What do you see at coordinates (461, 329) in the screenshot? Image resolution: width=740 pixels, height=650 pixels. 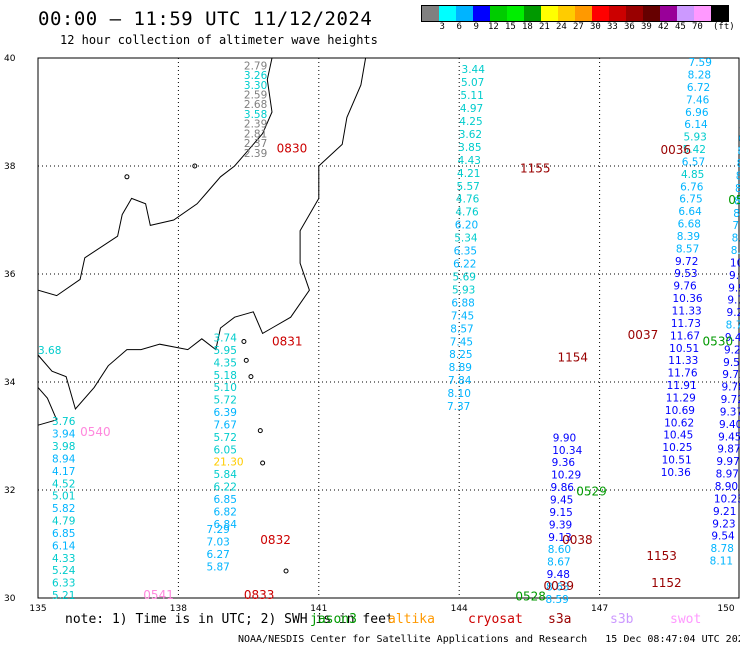 I see `wave-height-label: 8.57` at bounding box center [461, 329].